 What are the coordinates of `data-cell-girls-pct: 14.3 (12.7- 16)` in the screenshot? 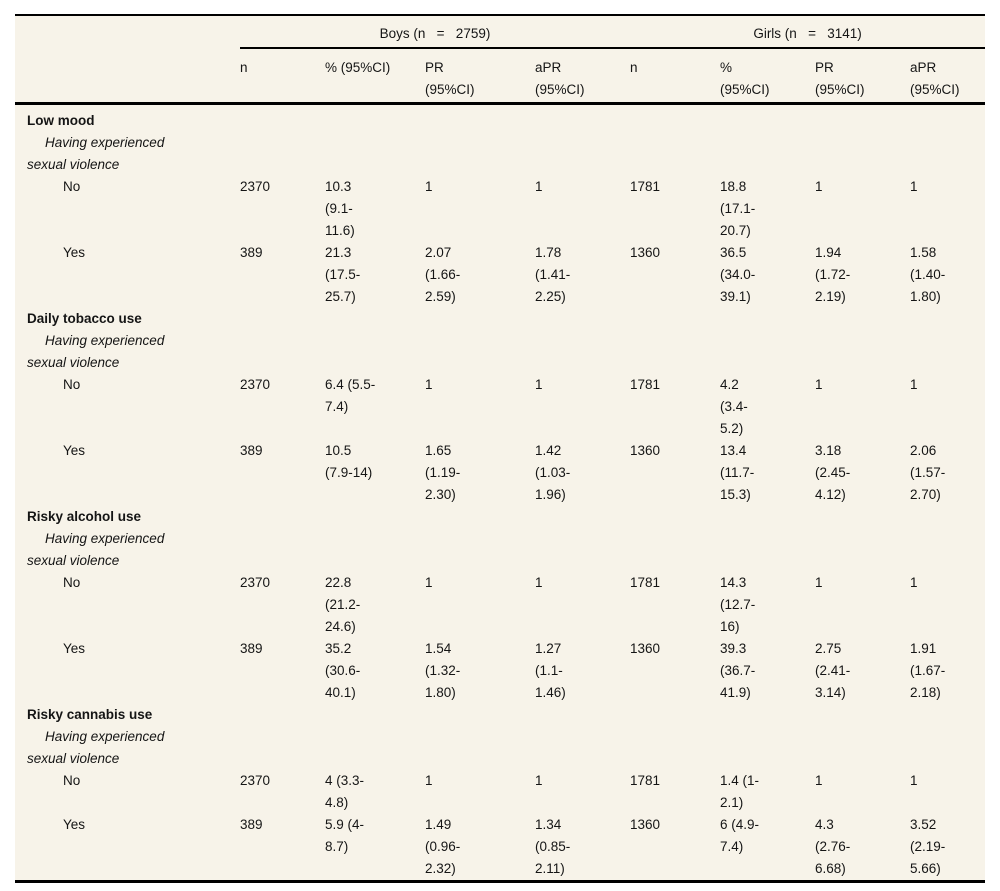 It's located at (738, 604).